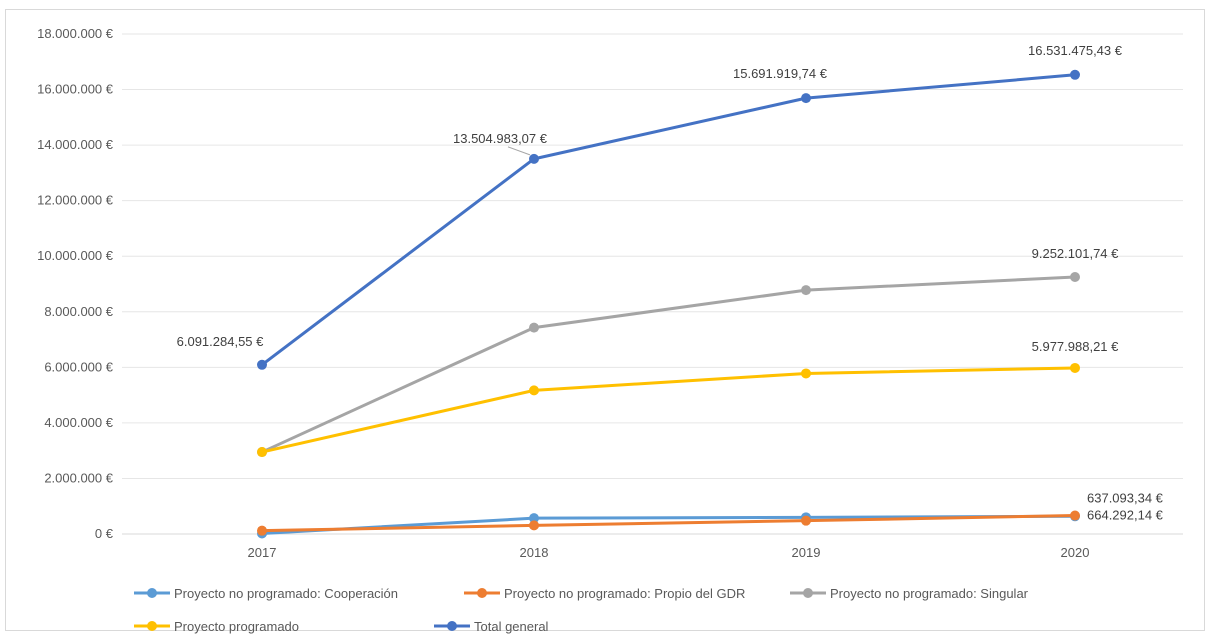 The height and width of the screenshot is (634, 1209). What do you see at coordinates (221, 341) in the screenshot?
I see `data-label: 6.091.284,55 €` at bounding box center [221, 341].